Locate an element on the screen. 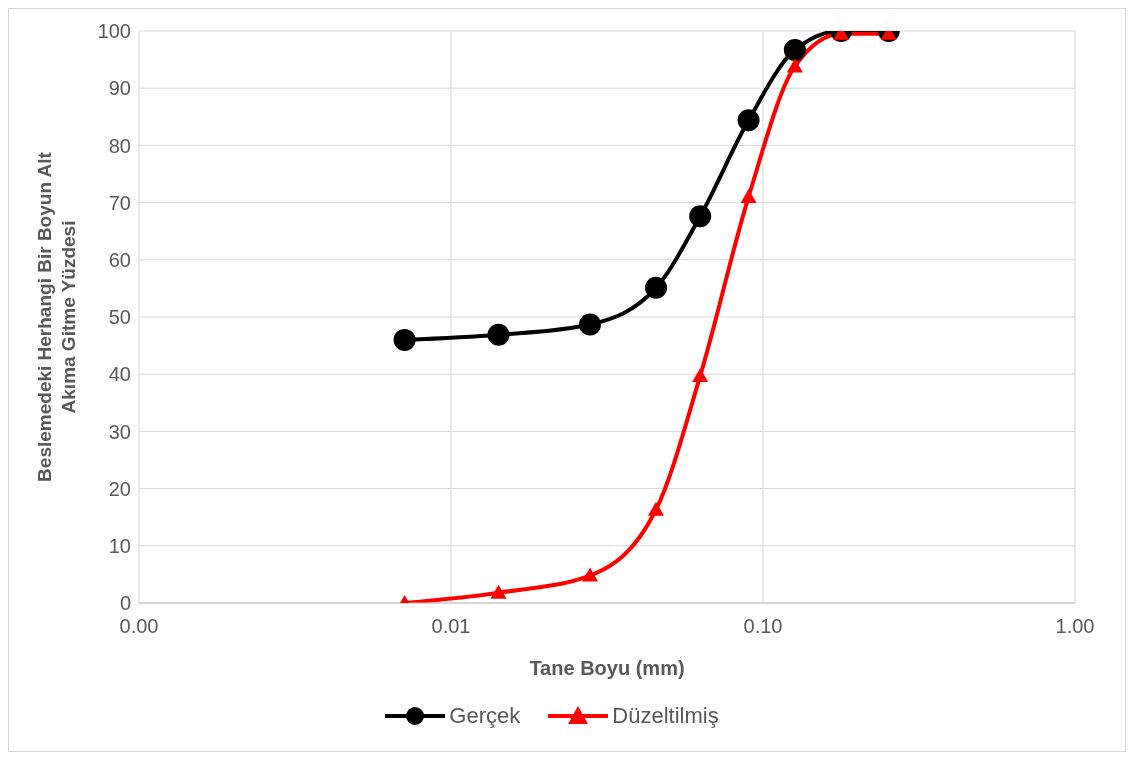 This screenshot has width=1132, height=758. y-tick-label: 50 is located at coordinates (119, 317).